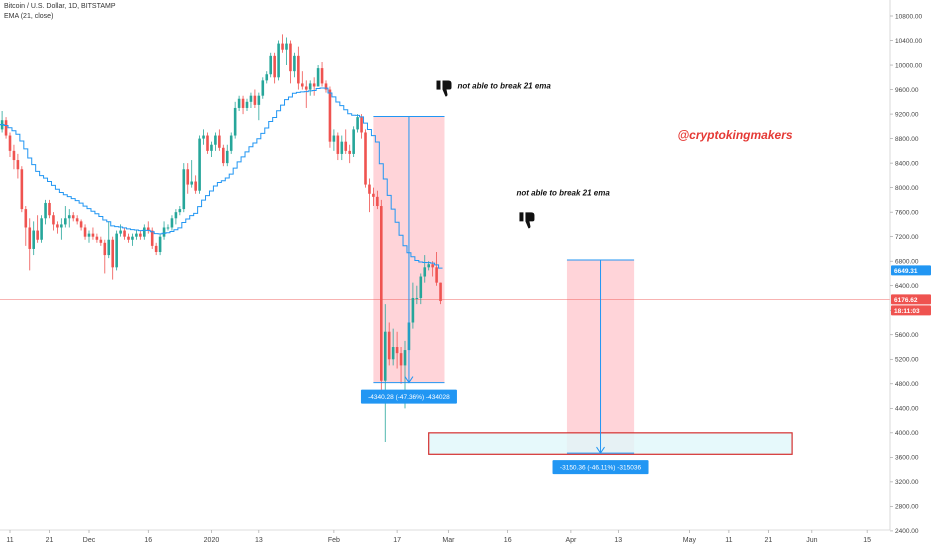 Image resolution: width=932 pixels, height=550 pixels. What do you see at coordinates (906, 300) in the screenshot?
I see `price-label-2: 6176.62` at bounding box center [906, 300].